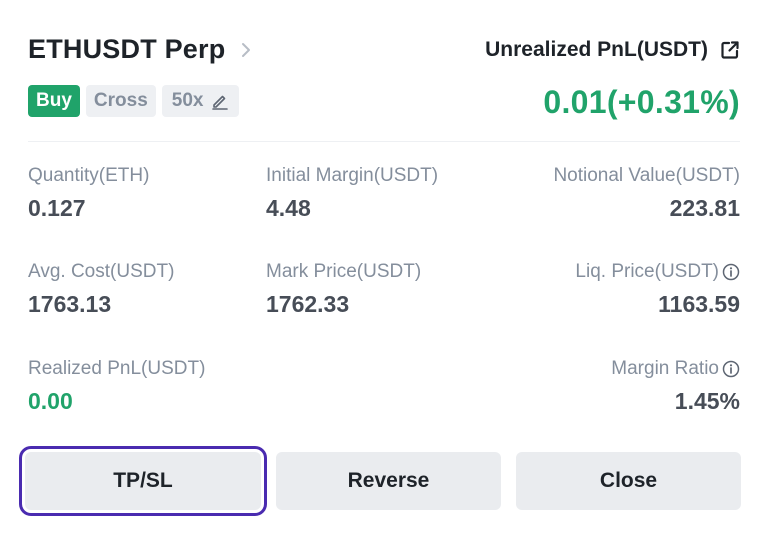  Describe the element at coordinates (101, 271) in the screenshot. I see `avg-cost-label: Avg. Cost(USDT)` at that location.